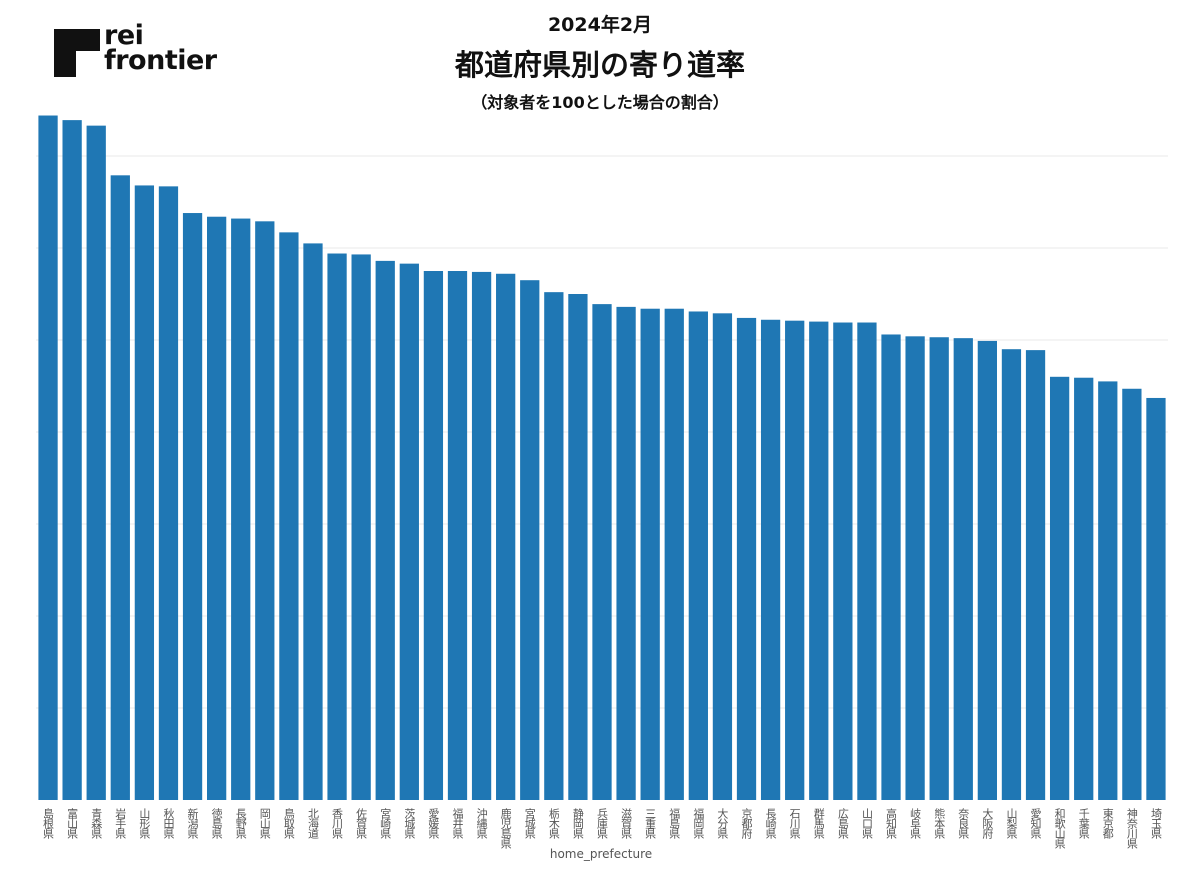 Image resolution: width=1200 pixels, height=880 pixels. What do you see at coordinates (577, 823) in the screenshot?
I see `x-tick-label: 静岡県` at bounding box center [577, 823].